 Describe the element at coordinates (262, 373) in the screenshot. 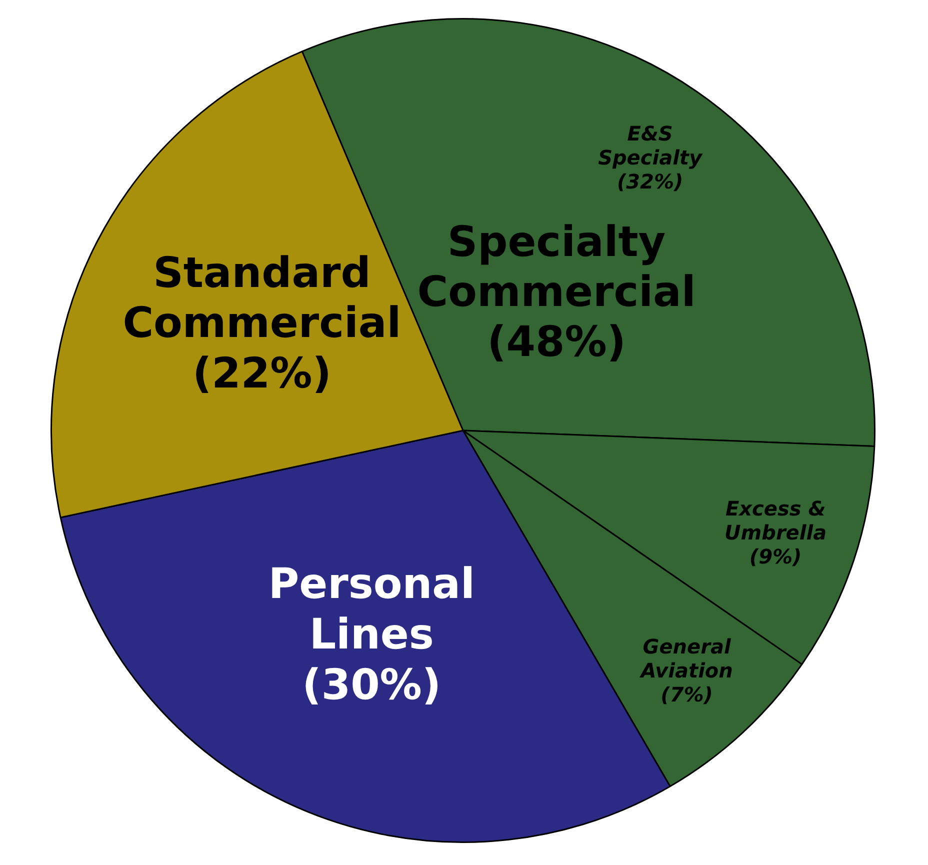

I see `data-label: (22%)` at that location.